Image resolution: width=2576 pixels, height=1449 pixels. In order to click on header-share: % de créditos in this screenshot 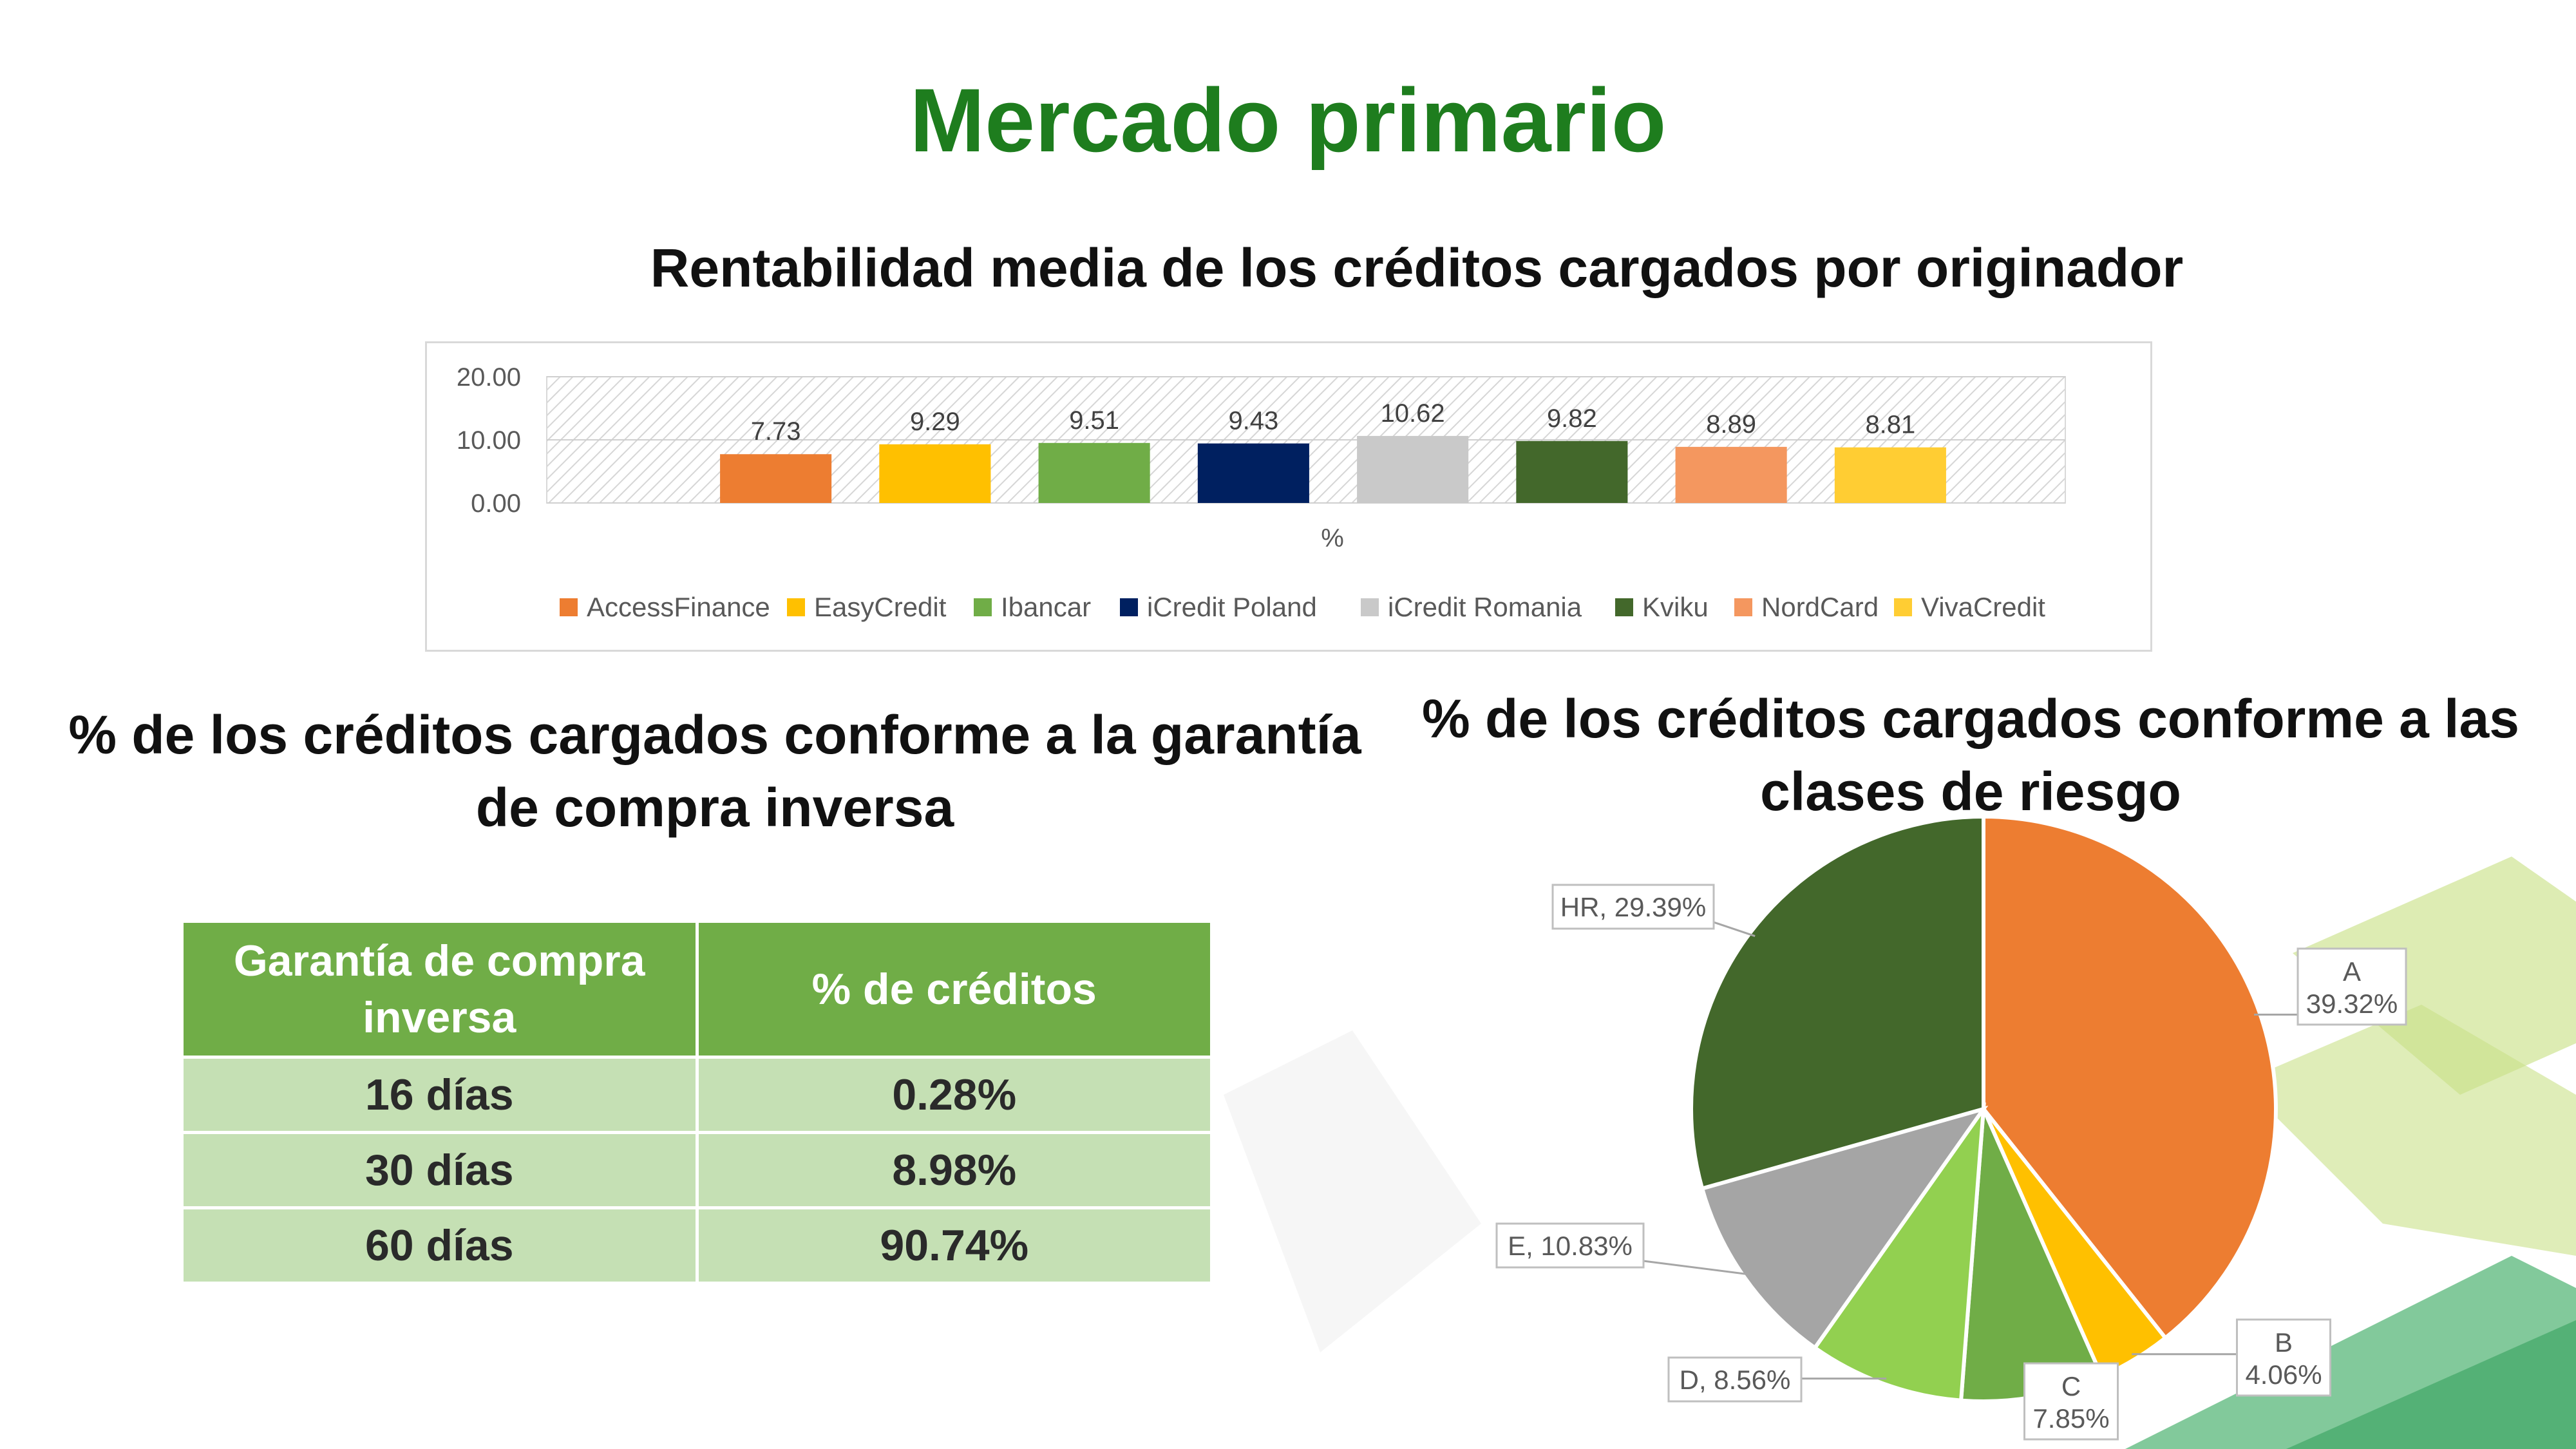, I will do `click(954, 989)`.